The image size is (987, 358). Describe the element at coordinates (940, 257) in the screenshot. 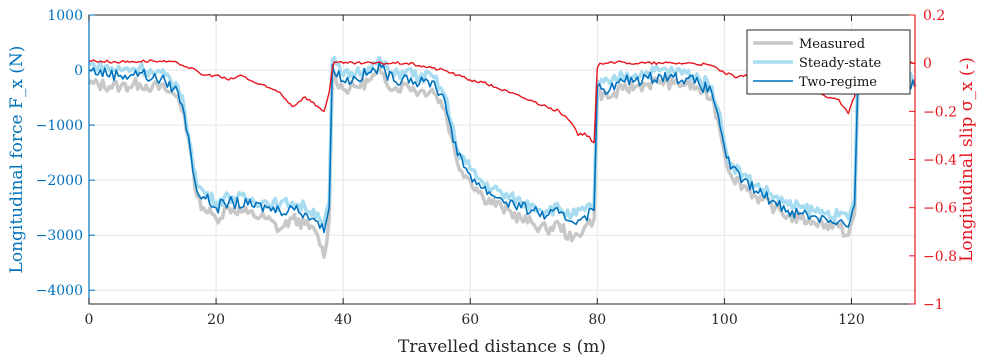

I see `right-y-tick-label: −0.8` at that location.